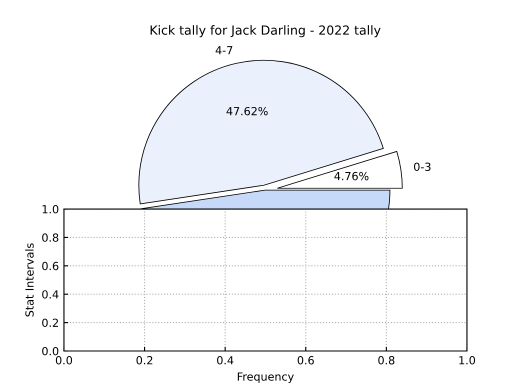 The width and height of the screenshot is (520, 390). What do you see at coordinates (266, 377) in the screenshot?
I see `x-axis-title: Frequency` at bounding box center [266, 377].